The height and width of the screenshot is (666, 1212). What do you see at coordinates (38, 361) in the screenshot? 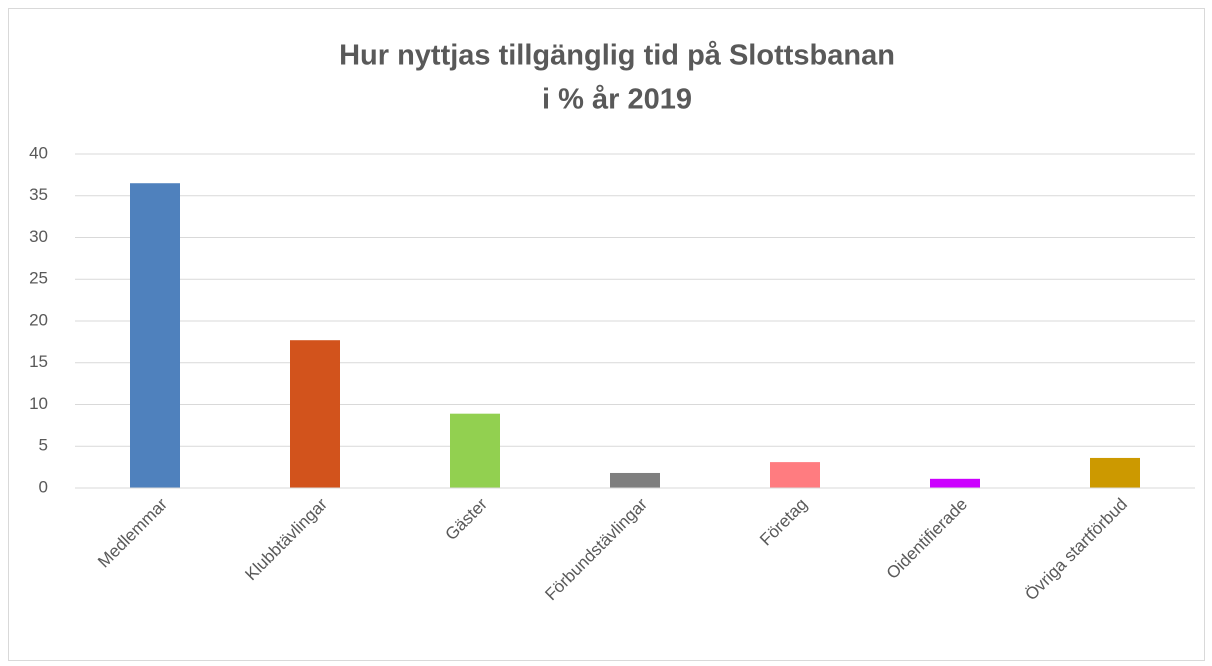
I see `y-tick-label: 15` at bounding box center [38, 361].